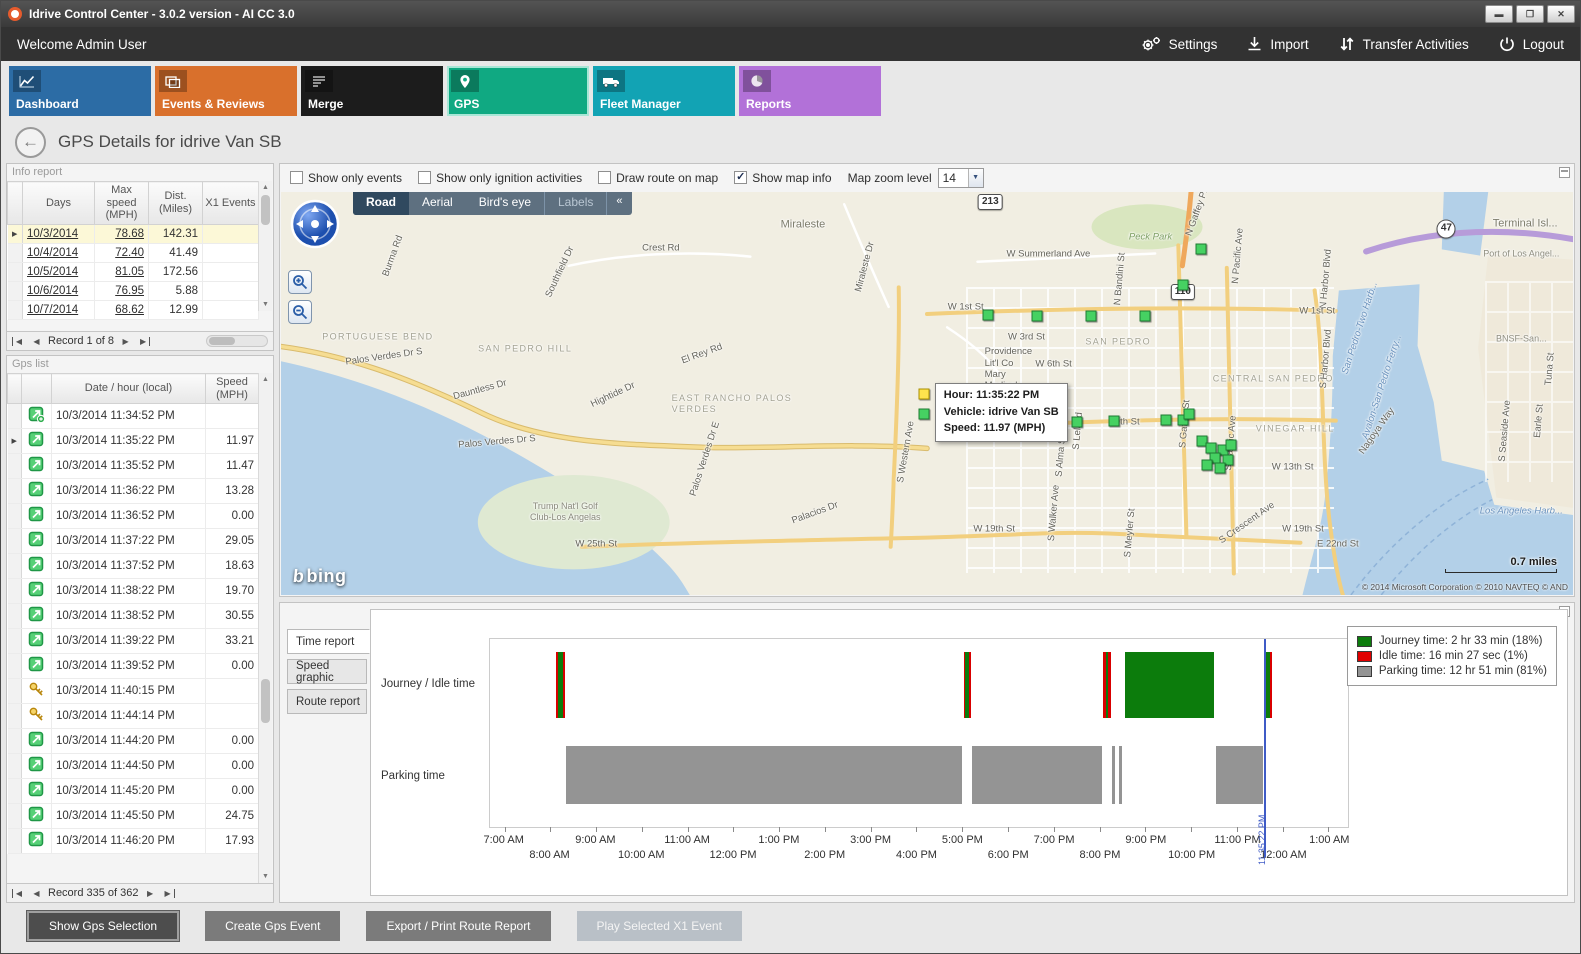  I want to click on tab-gps: GPS, so click(518, 91).